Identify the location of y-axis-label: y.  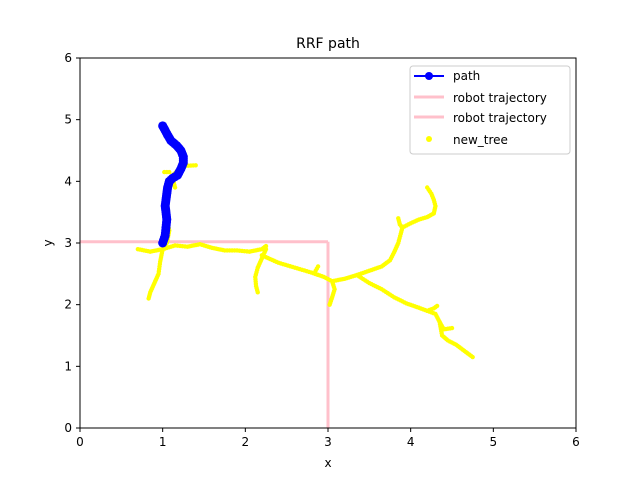
(48, 242).